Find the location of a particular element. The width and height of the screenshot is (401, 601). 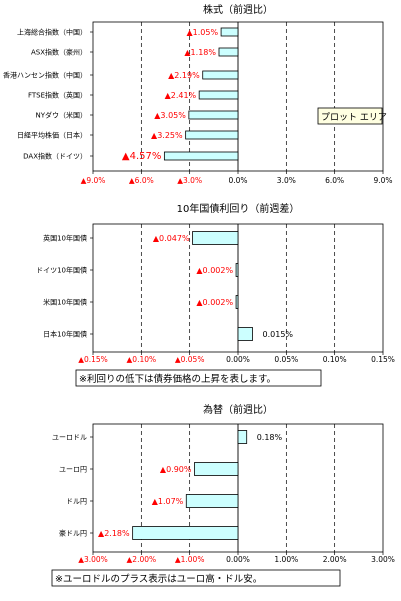

data-label: 0.015% is located at coordinates (278, 334).